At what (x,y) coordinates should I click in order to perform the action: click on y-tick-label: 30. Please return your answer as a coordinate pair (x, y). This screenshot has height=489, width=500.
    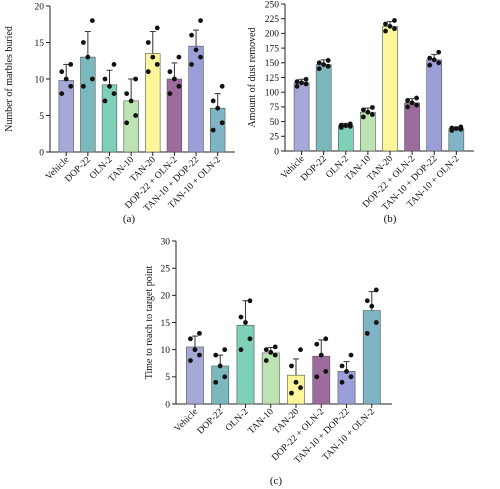
    Looking at the image, I should click on (166, 242).